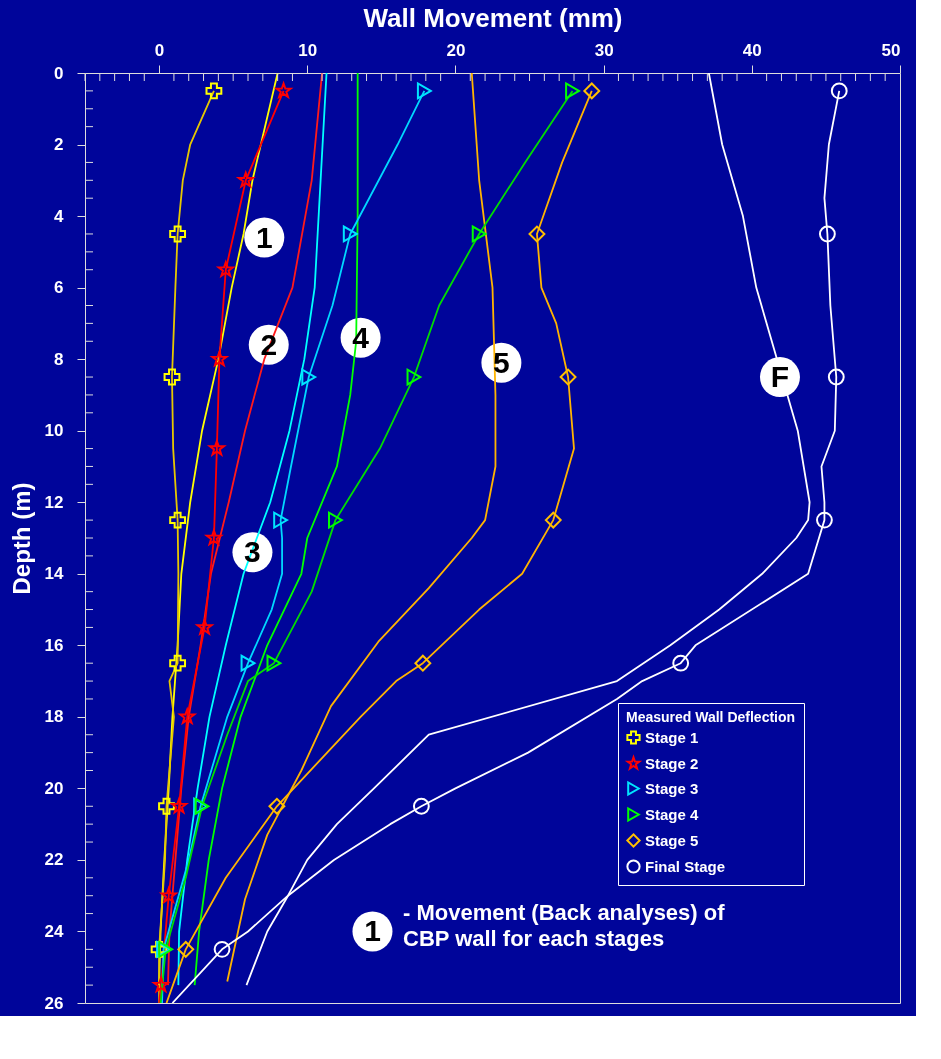  Describe the element at coordinates (456, 50) in the screenshot. I see `x-tick-label: 20` at that location.